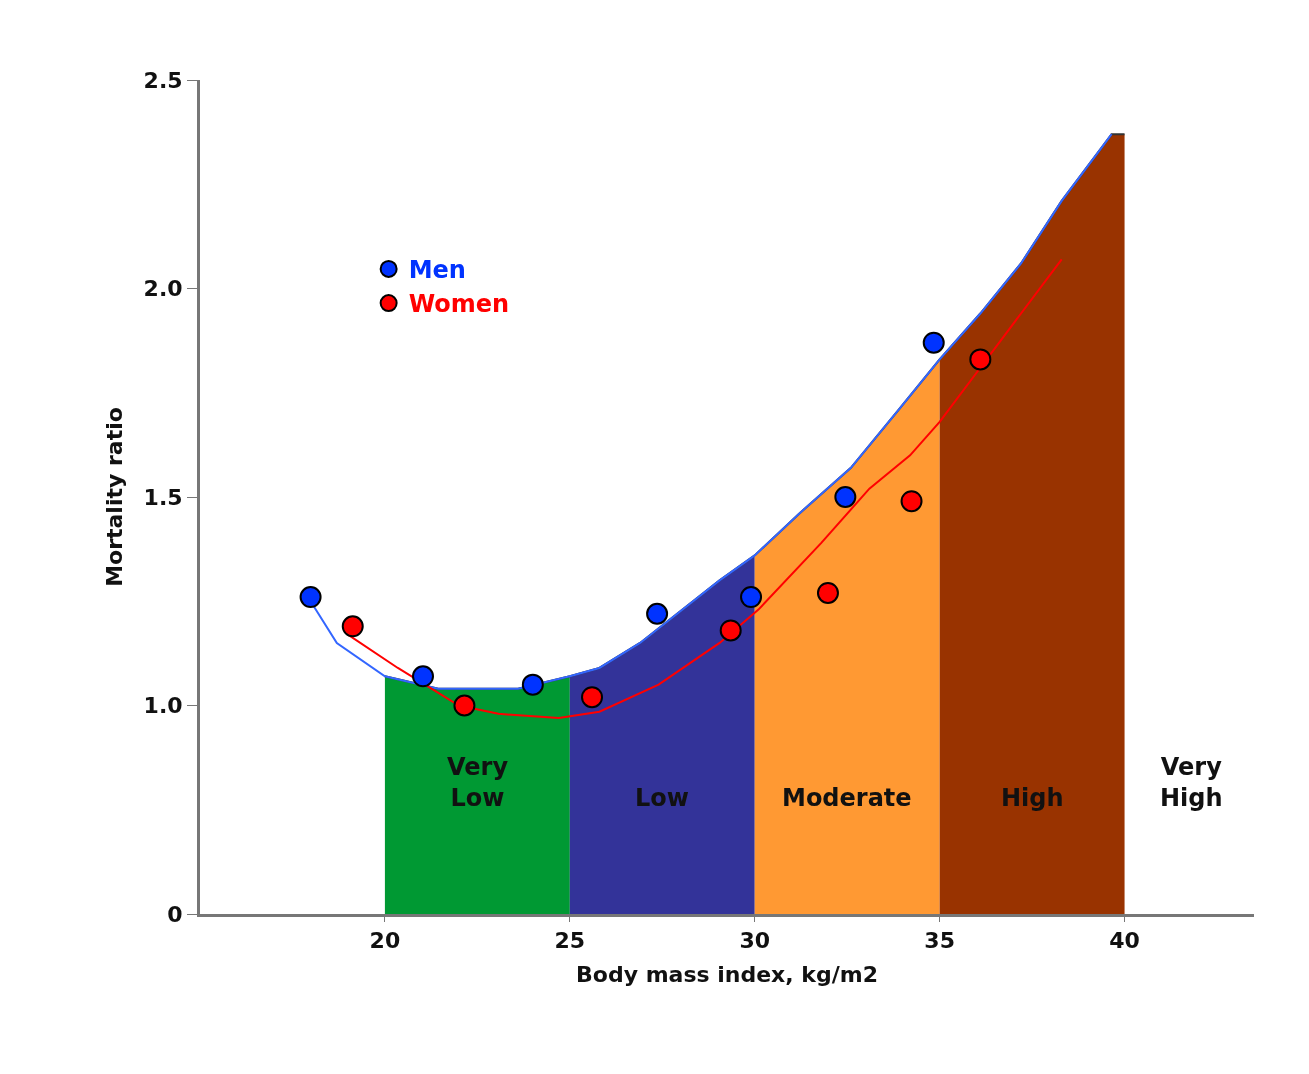  Describe the element at coordinates (163, 289) in the screenshot. I see `y-tick-label: 2.0` at that location.